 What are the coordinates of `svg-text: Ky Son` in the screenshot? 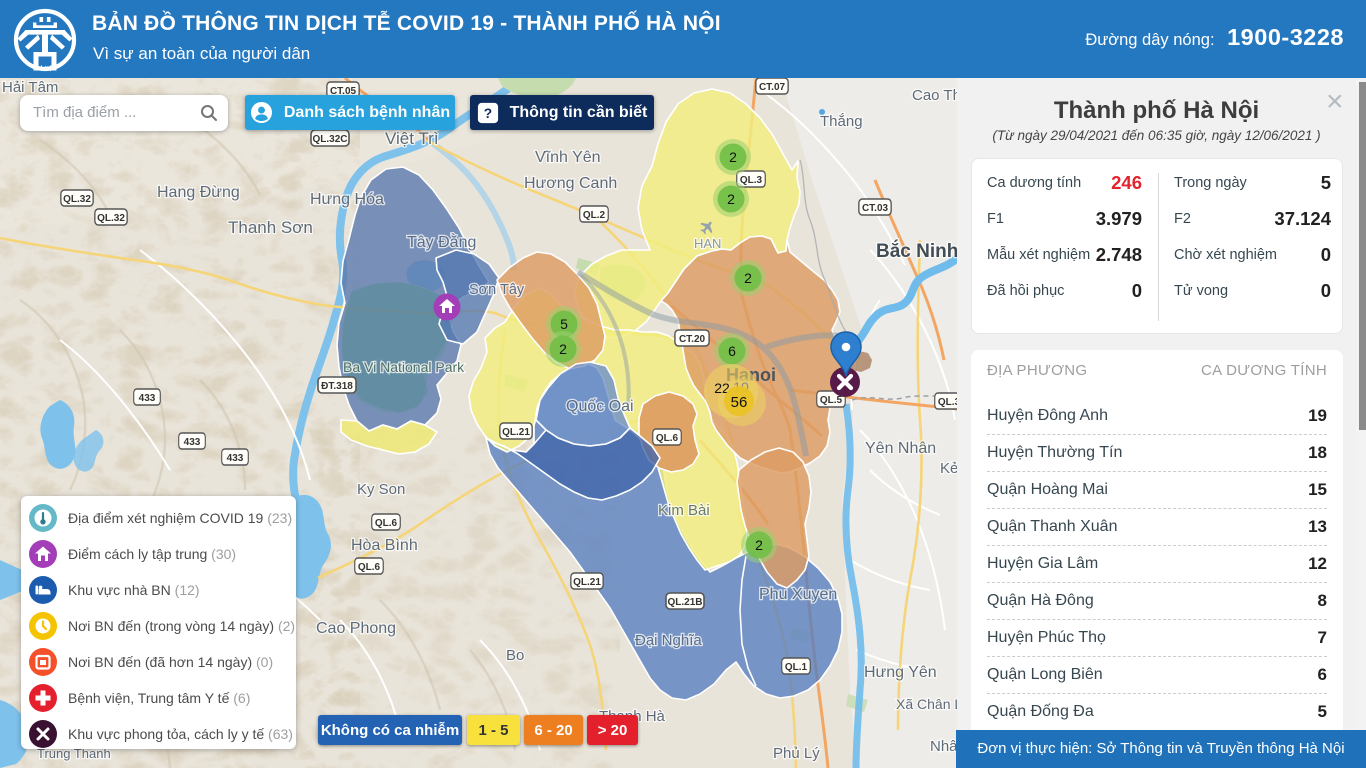 It's located at (381, 489).